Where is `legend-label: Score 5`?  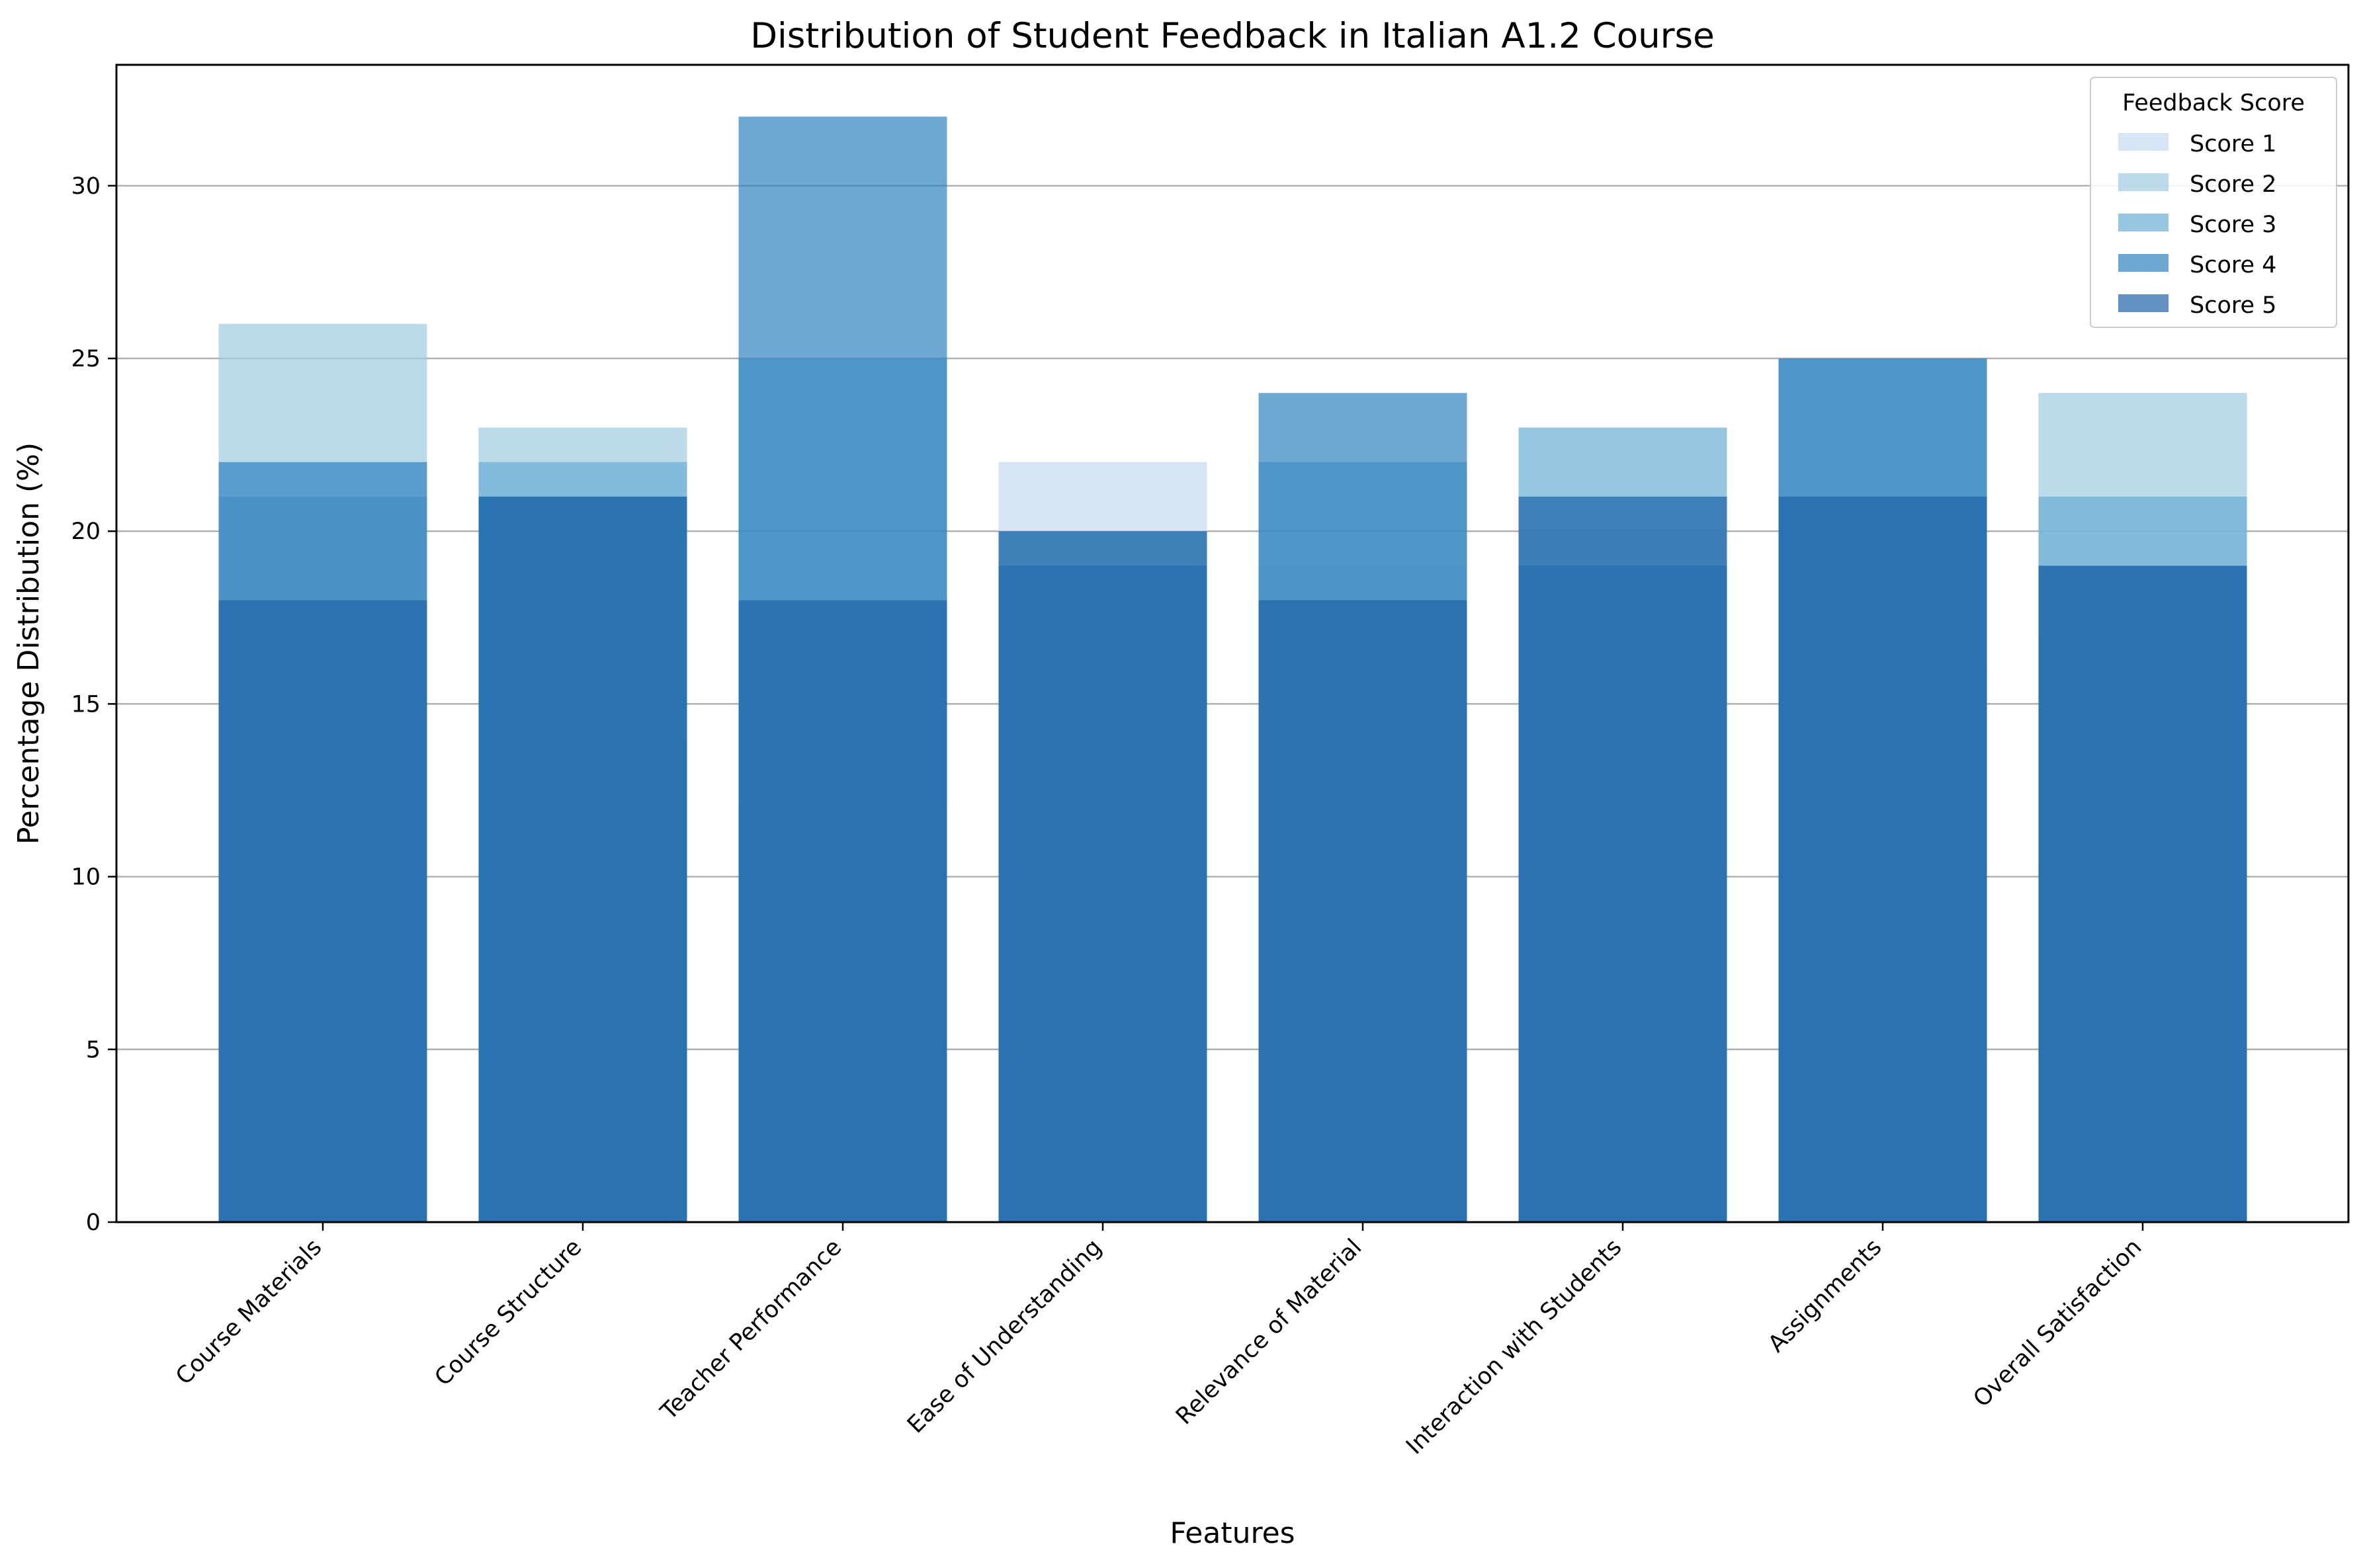
legend-label: Score 5 is located at coordinates (2233, 305).